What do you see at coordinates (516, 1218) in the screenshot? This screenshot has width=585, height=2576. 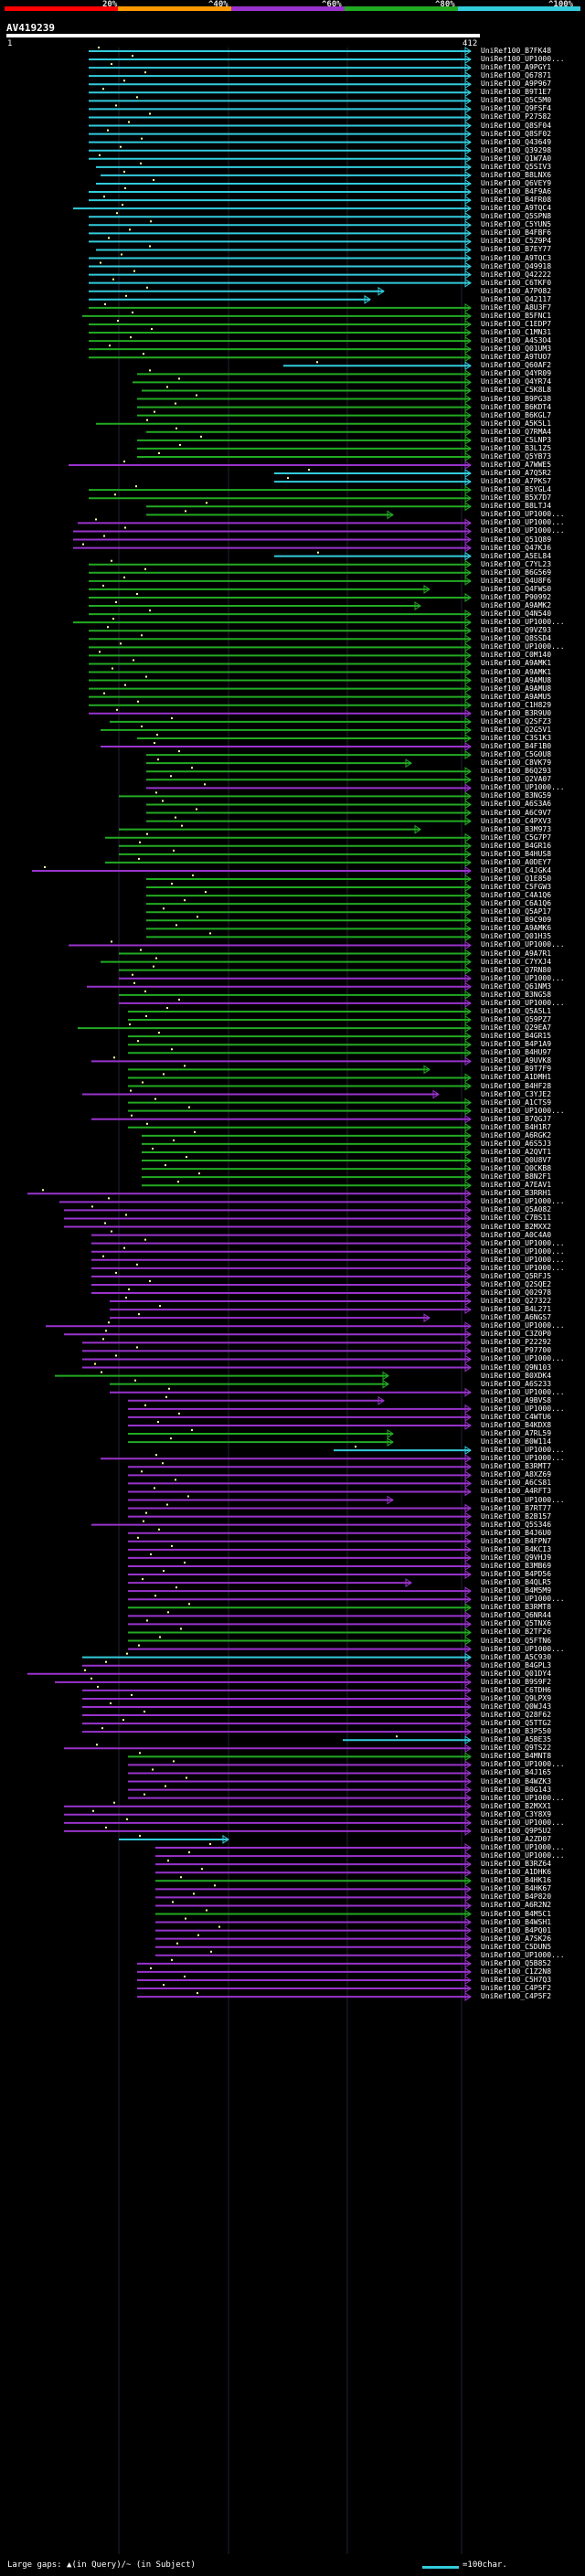 I see `hit-label: UniRef100_C7BS11` at bounding box center [516, 1218].